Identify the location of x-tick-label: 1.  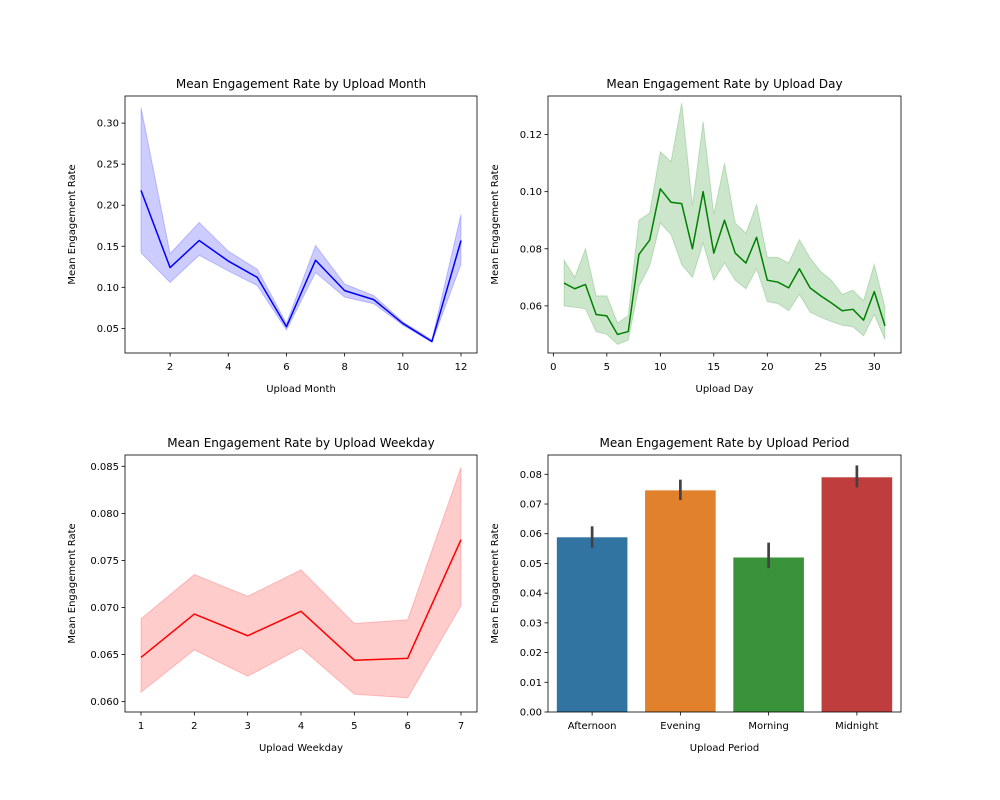
(141, 726).